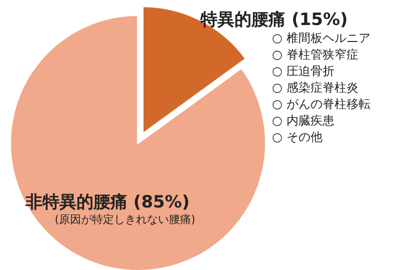 Image resolution: width=400 pixels, height=270 pixels. I want to click on text: (原因が特定しきれない腰痛), so click(125, 219).